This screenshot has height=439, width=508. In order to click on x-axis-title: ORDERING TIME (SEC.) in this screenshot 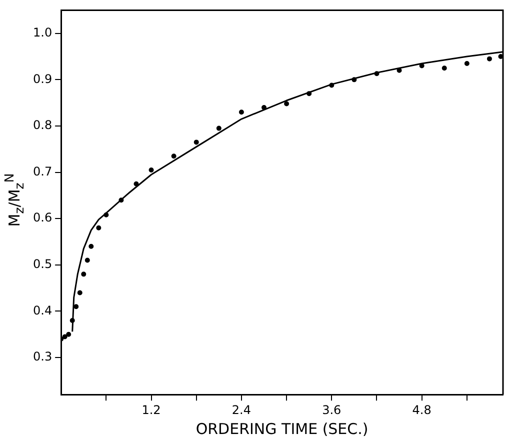, I will do `click(282, 429)`.